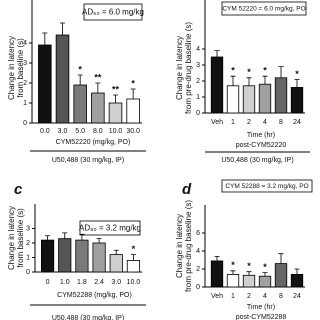 The height and width of the screenshot is (320, 320). I want to click on panel-label: d, so click(187, 189).